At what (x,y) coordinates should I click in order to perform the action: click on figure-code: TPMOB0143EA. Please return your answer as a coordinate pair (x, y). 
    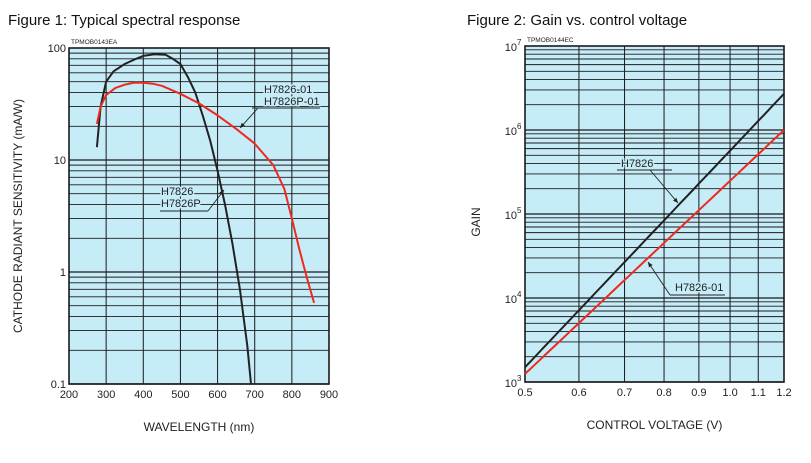
    Looking at the image, I should click on (94, 42).